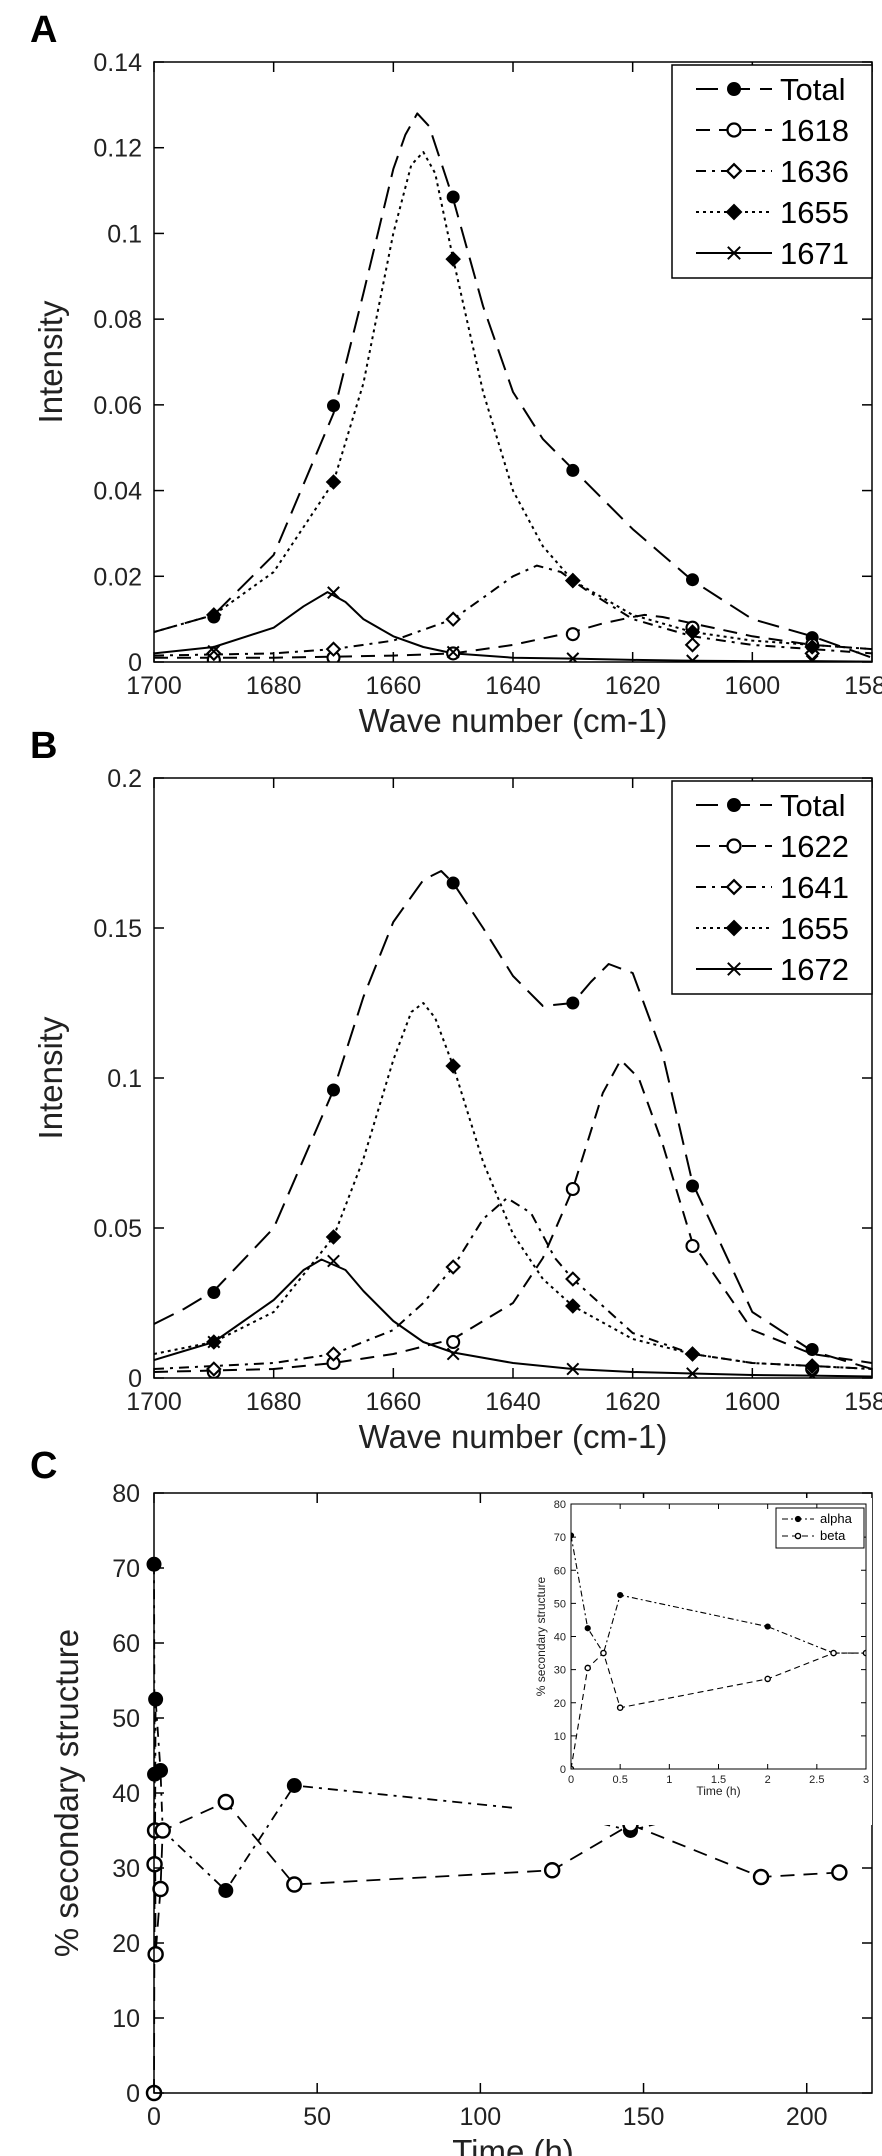  Describe the element at coordinates (513, 1436) in the screenshot. I see `chart-b-x-axis-label: Wave number (cm-1)` at that location.